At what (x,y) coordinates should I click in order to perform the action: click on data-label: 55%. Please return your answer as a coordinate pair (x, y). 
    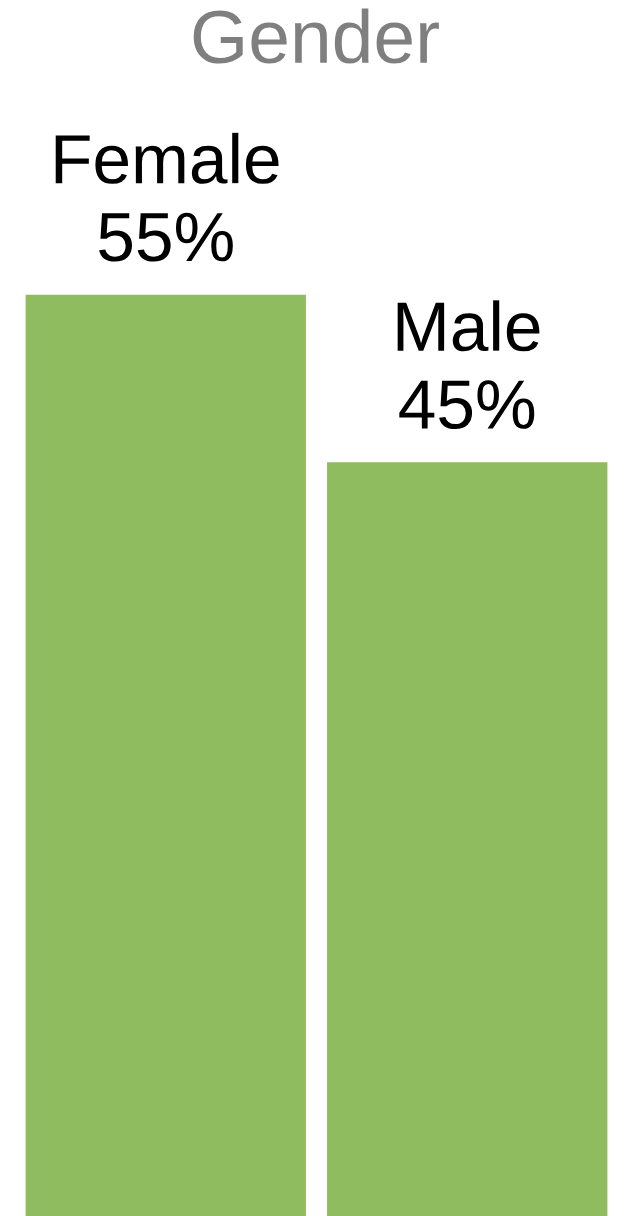
    Looking at the image, I should click on (166, 237).